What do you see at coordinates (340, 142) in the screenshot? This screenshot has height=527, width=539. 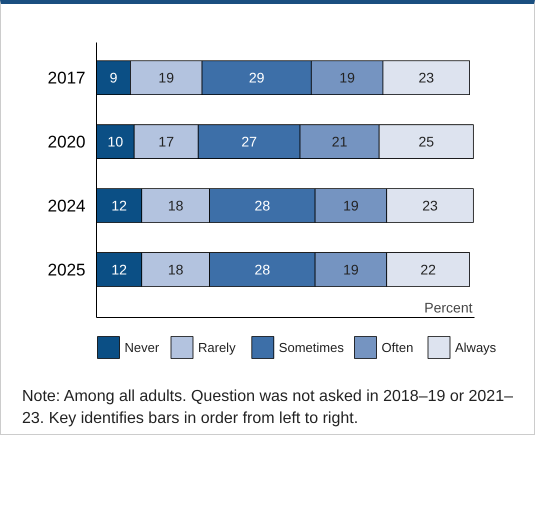 I see `data-label: 21` at bounding box center [340, 142].